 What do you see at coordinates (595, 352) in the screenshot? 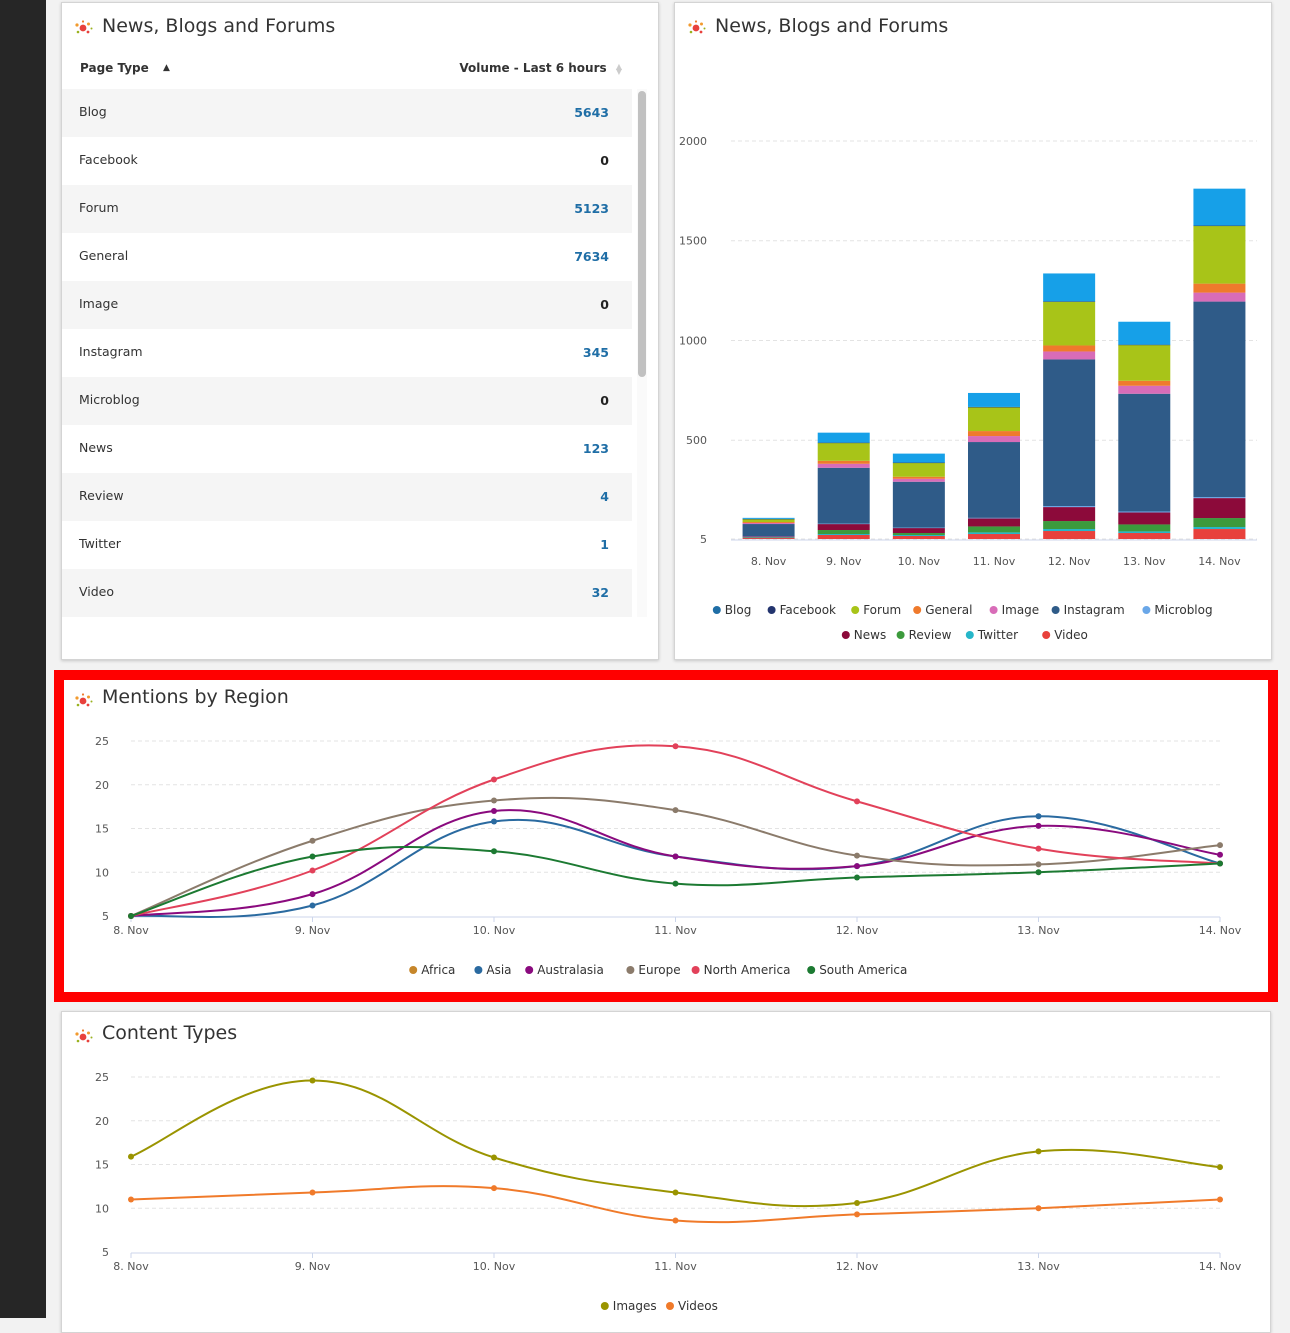
I see `volume-value: 345` at bounding box center [595, 352].